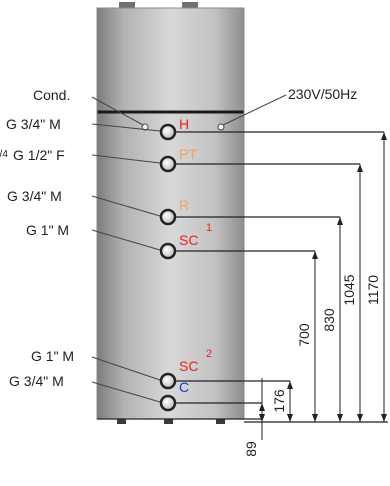 The height and width of the screenshot is (486, 390). I want to click on tank-top-cap, so click(170, 60).